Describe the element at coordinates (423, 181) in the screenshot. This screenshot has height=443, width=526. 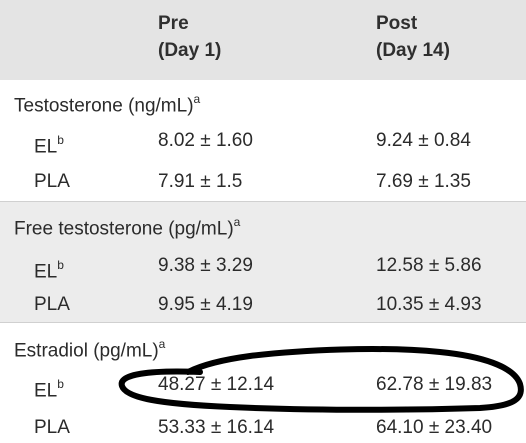
I see `value-post: 7.69 ± 1.35` at that location.